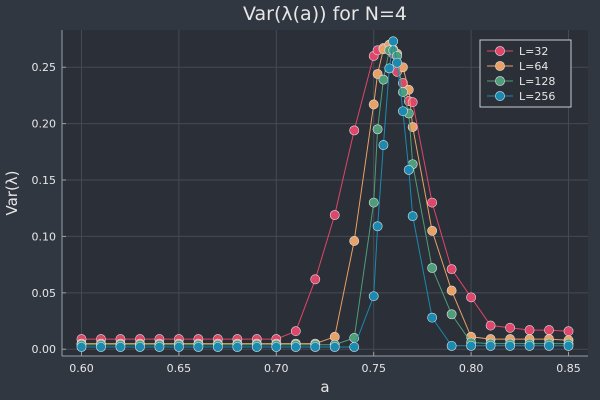  Describe the element at coordinates (568, 368) in the screenshot. I see `x-tick-label: 0.85` at that location.